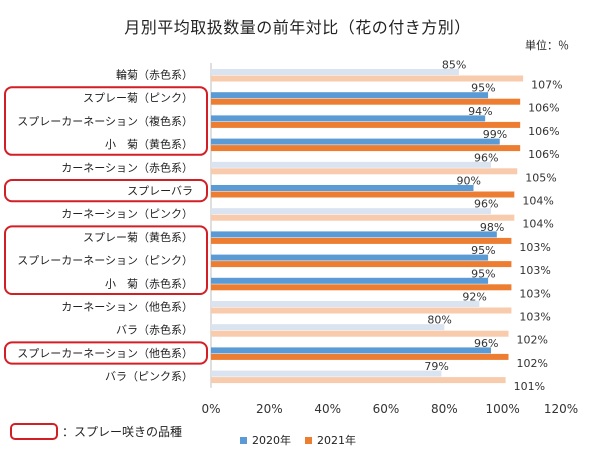 The height and width of the screenshot is (460, 595). Describe the element at coordinates (149, 144) in the screenshot. I see `category-label: 小 菊（黄色系）` at that location.